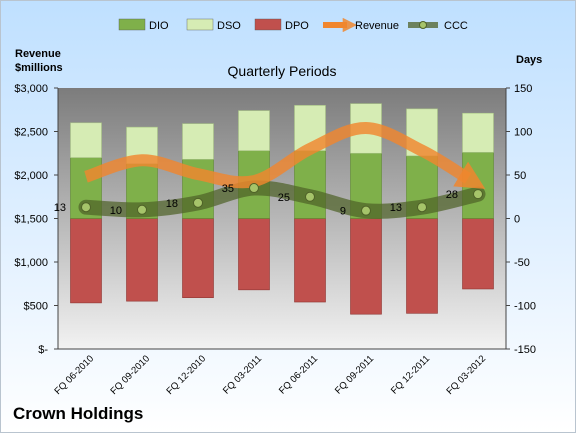 The image size is (576, 434). Describe the element at coordinates (298, 374) in the screenshot. I see `category-label: FQ 06-2011` at that location.